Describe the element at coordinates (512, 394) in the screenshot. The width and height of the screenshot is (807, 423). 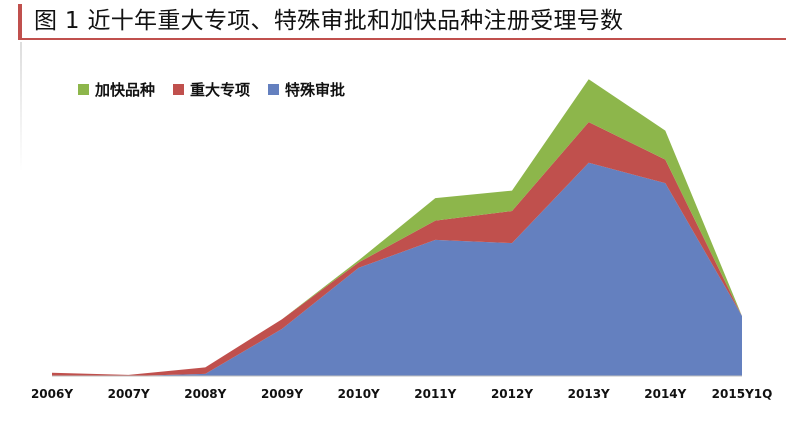
I see `x-tick-label: 2012Y` at that location.